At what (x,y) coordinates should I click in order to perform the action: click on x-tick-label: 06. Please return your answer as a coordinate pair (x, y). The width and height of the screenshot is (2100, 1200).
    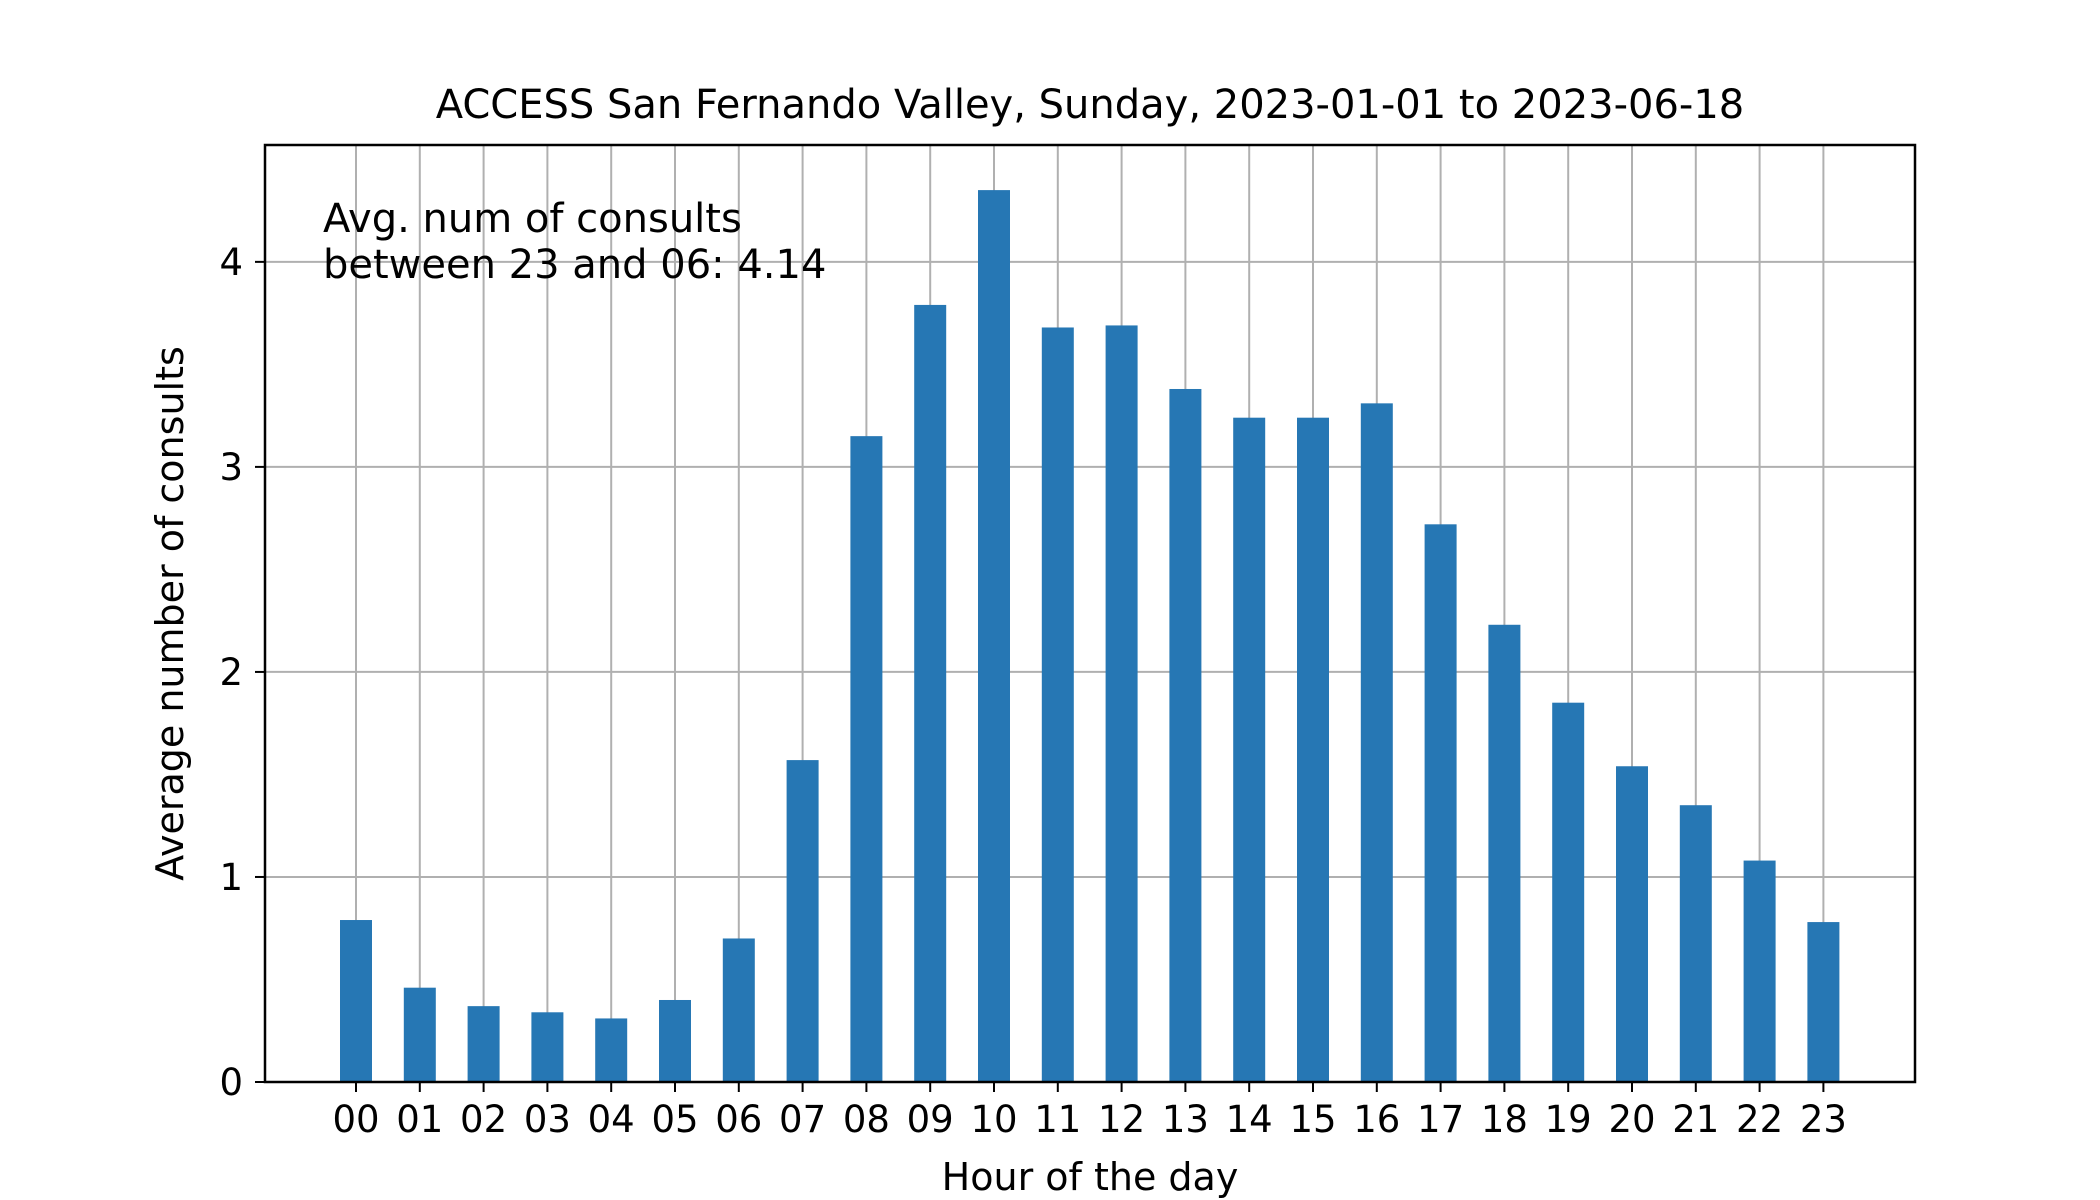
    Looking at the image, I should click on (738, 1119).